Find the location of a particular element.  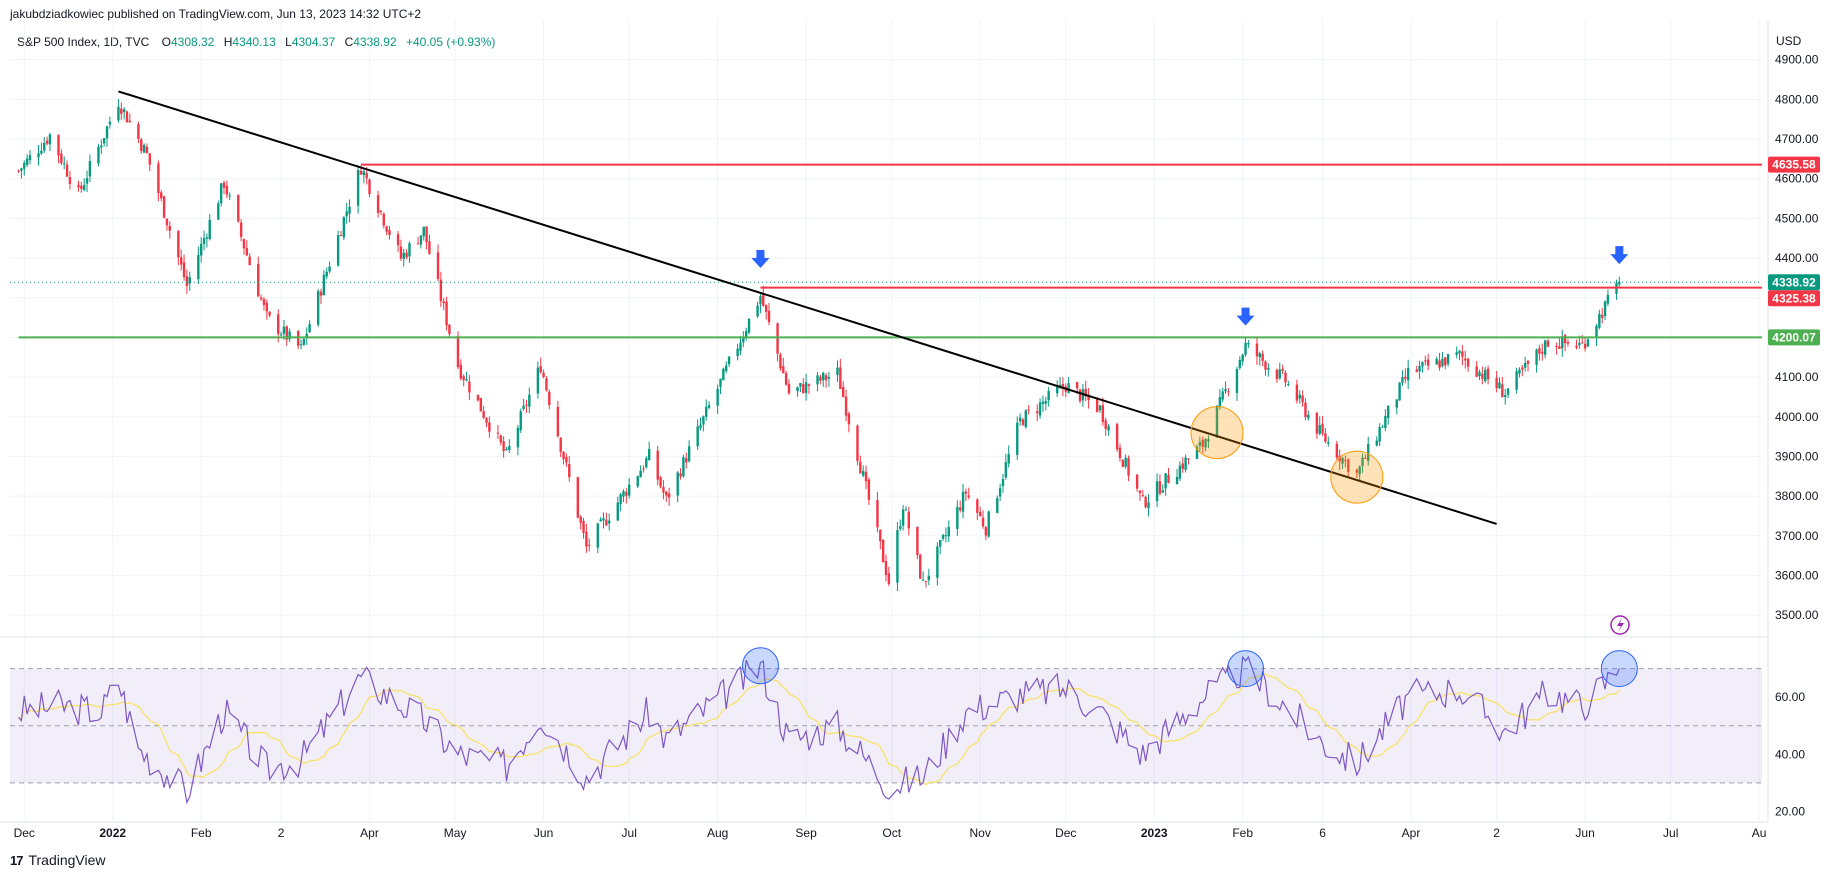

time-tick-label: May is located at coordinates (455, 833).